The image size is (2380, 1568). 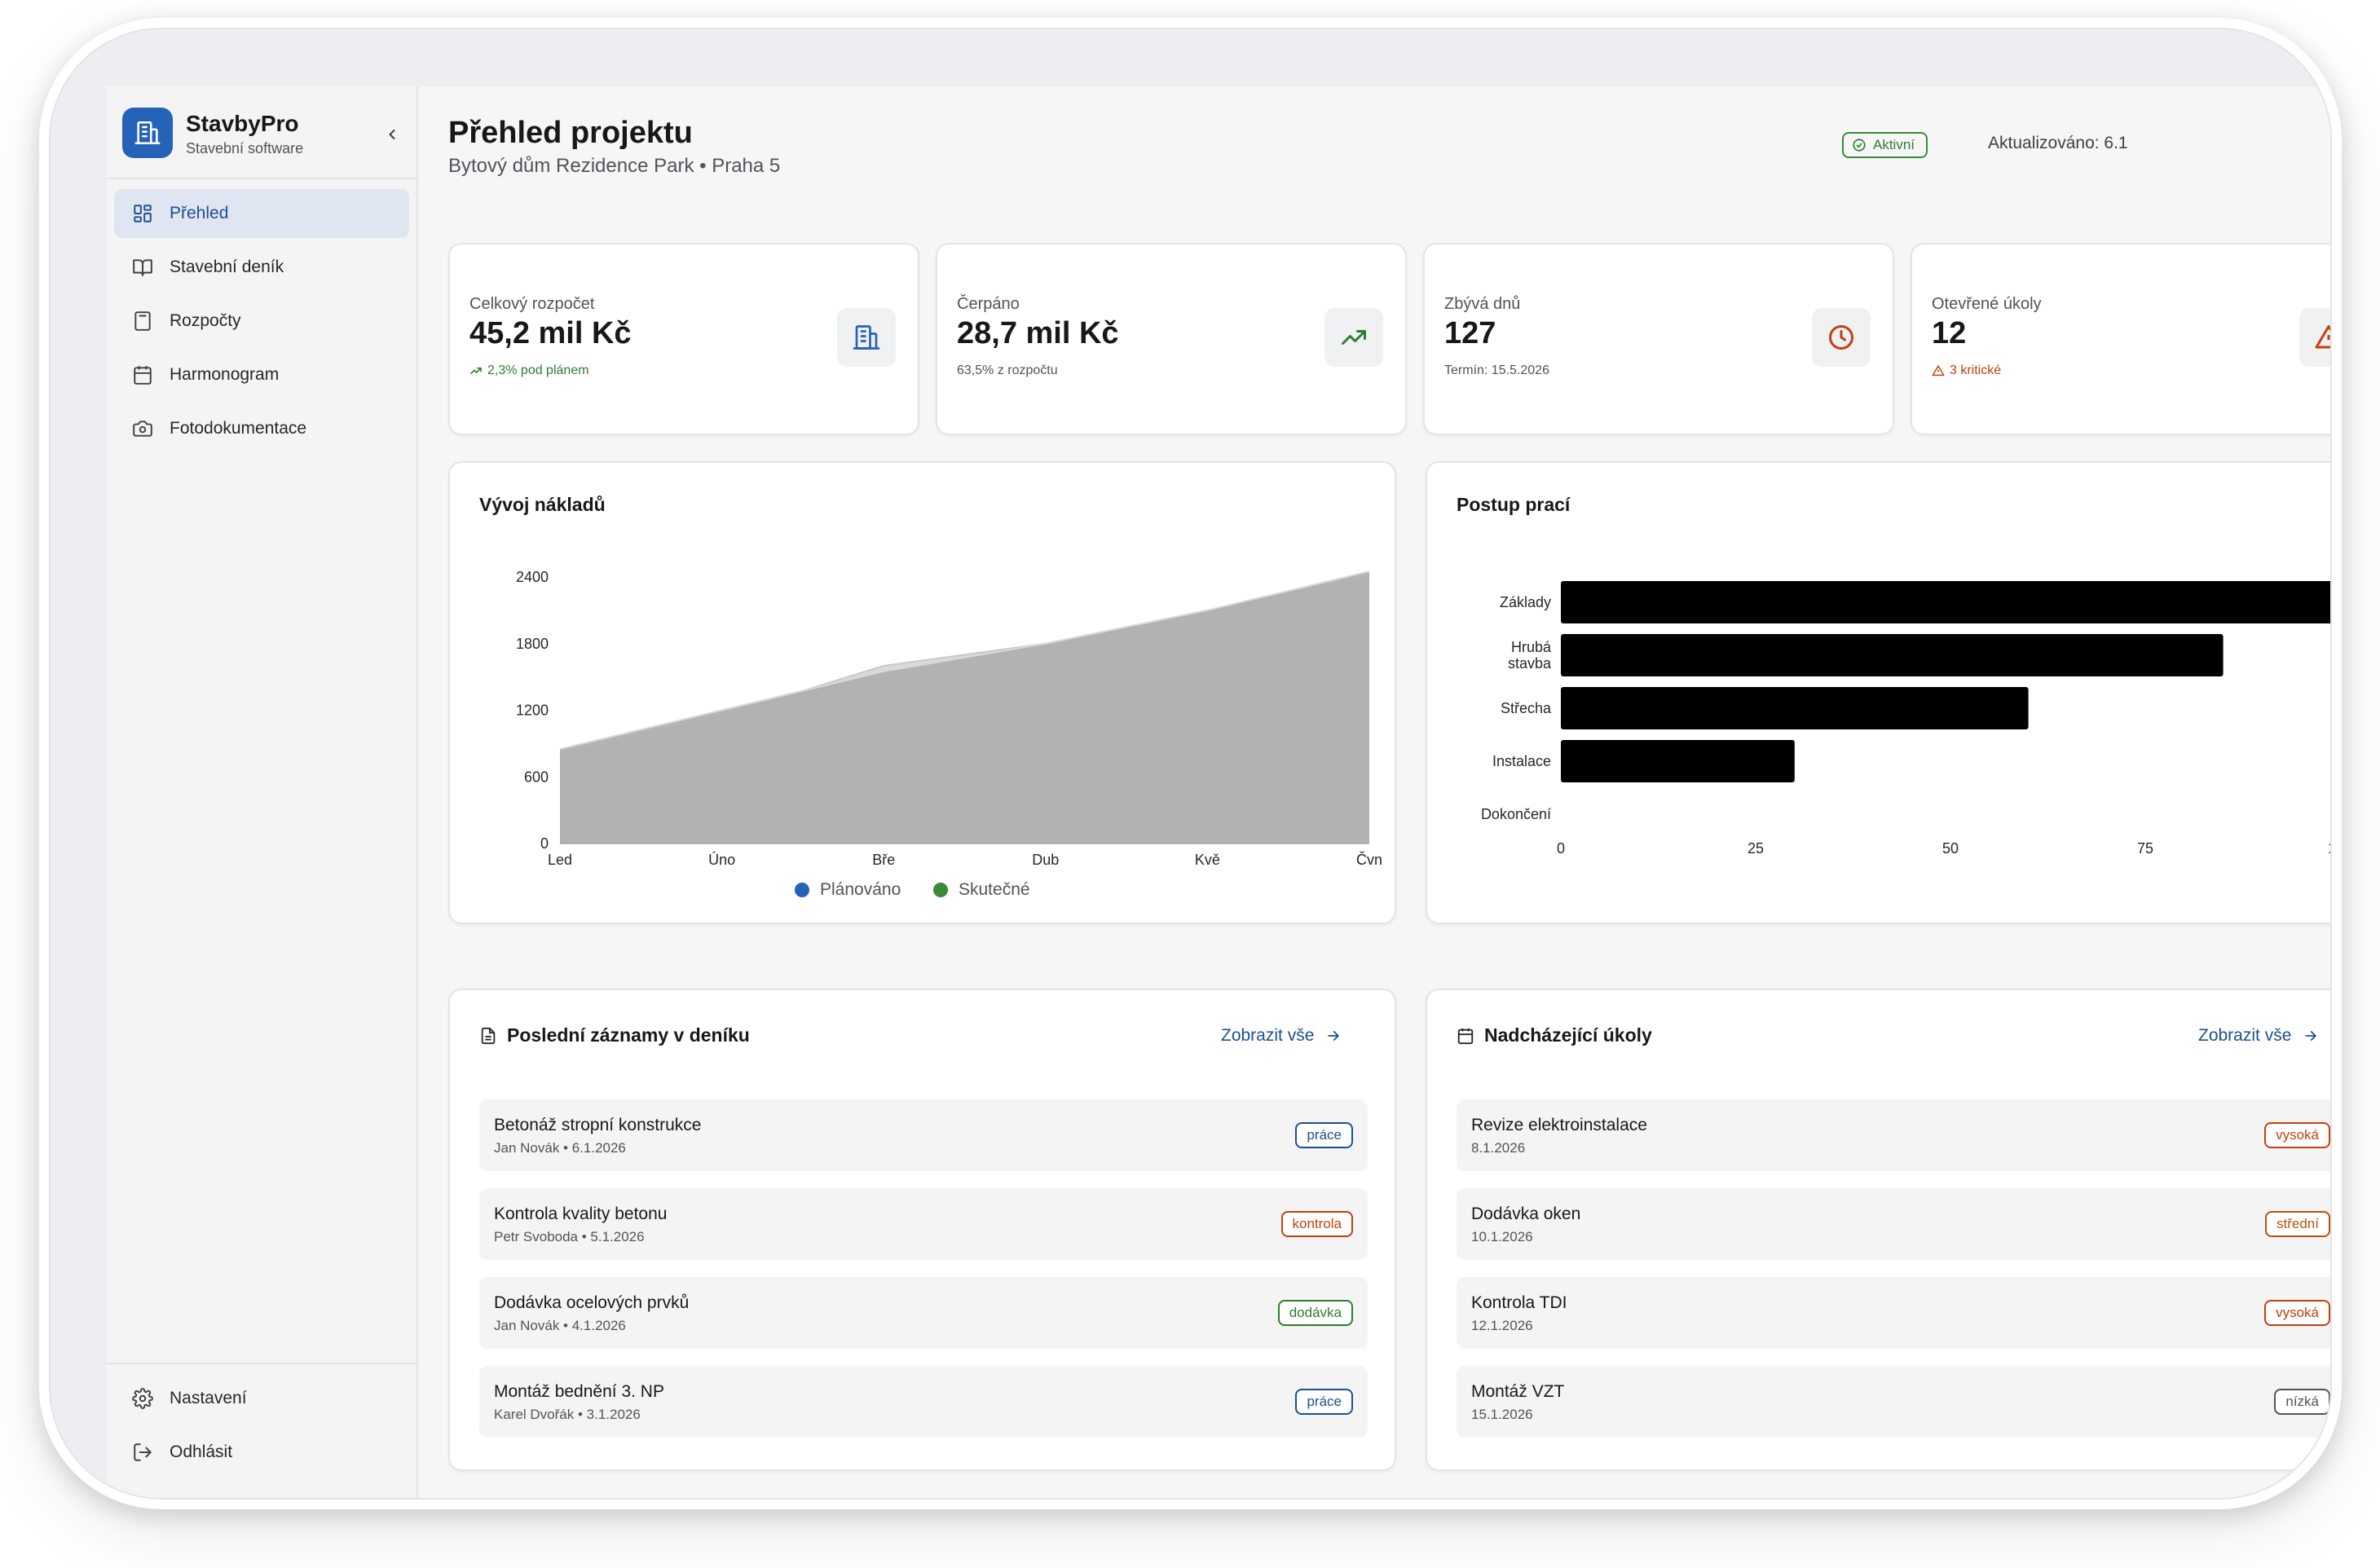 What do you see at coordinates (261, 321) in the screenshot?
I see `sidebar-item-rozpocty: Rozpočty` at bounding box center [261, 321].